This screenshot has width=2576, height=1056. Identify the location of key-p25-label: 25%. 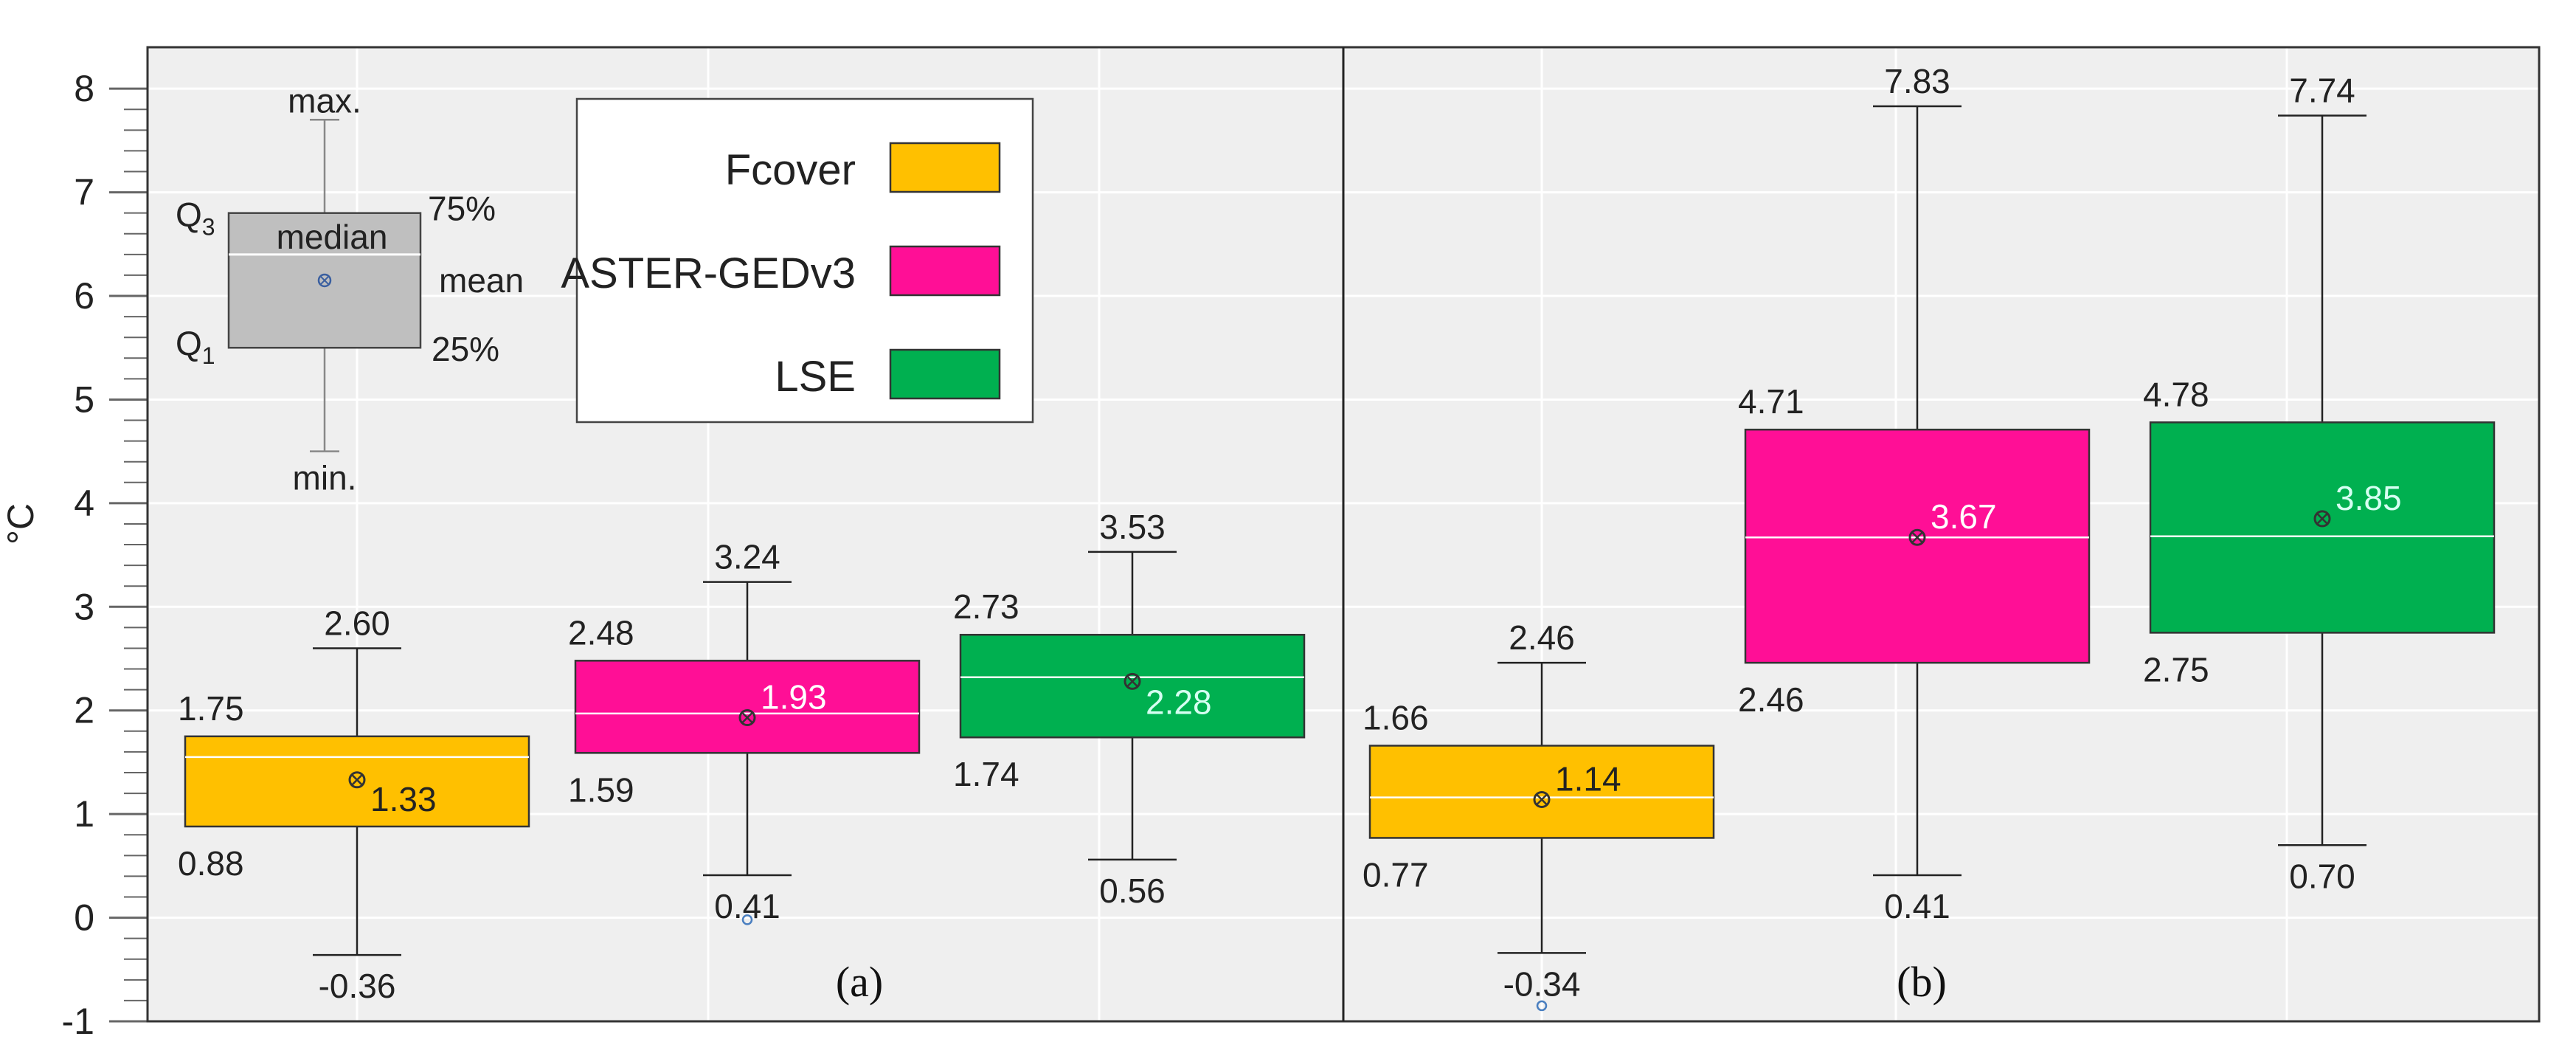
(466, 349).